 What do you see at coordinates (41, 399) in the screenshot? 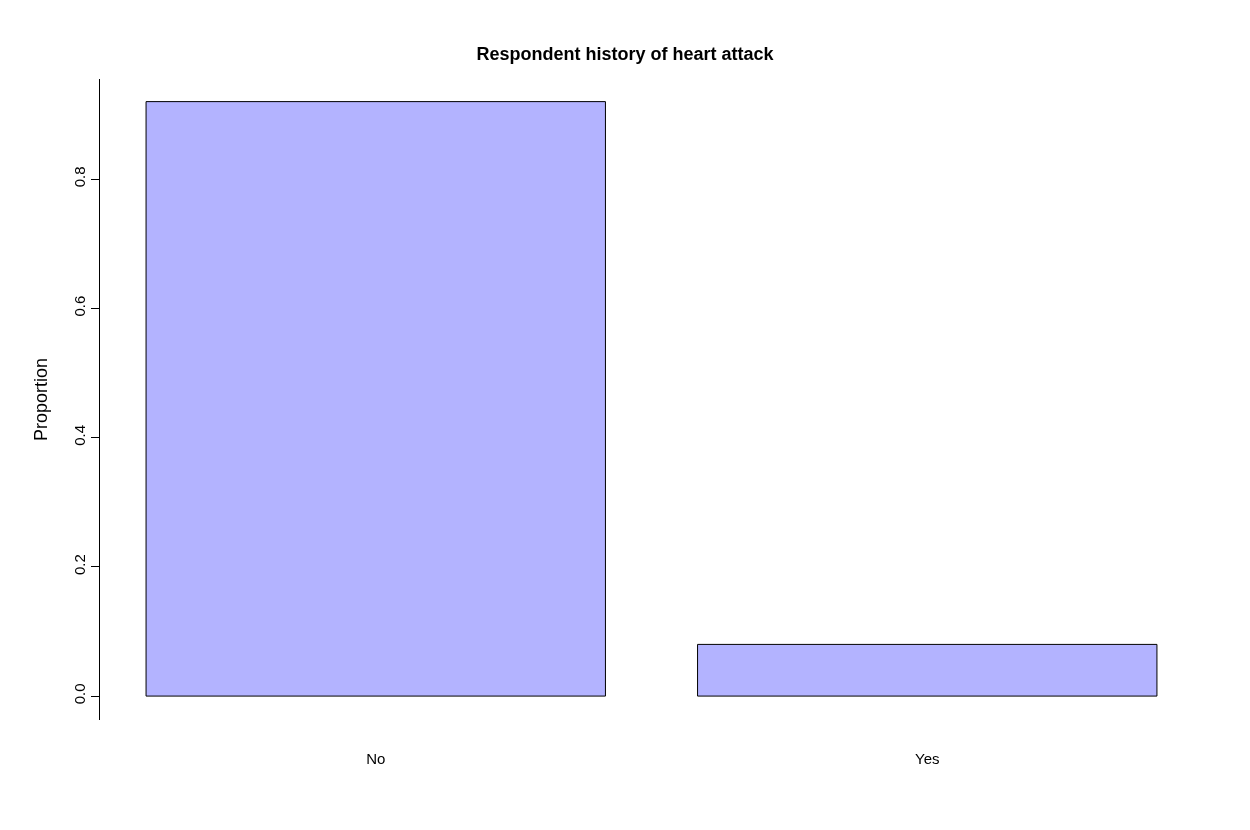
I see `y-axis-title: Proportion` at bounding box center [41, 399].